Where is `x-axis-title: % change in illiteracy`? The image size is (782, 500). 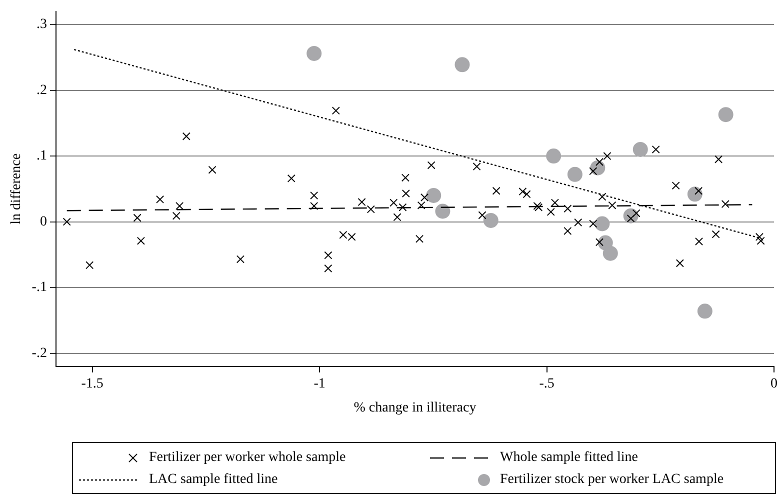
x-axis-title: % change in illiteracy is located at coordinates (415, 408).